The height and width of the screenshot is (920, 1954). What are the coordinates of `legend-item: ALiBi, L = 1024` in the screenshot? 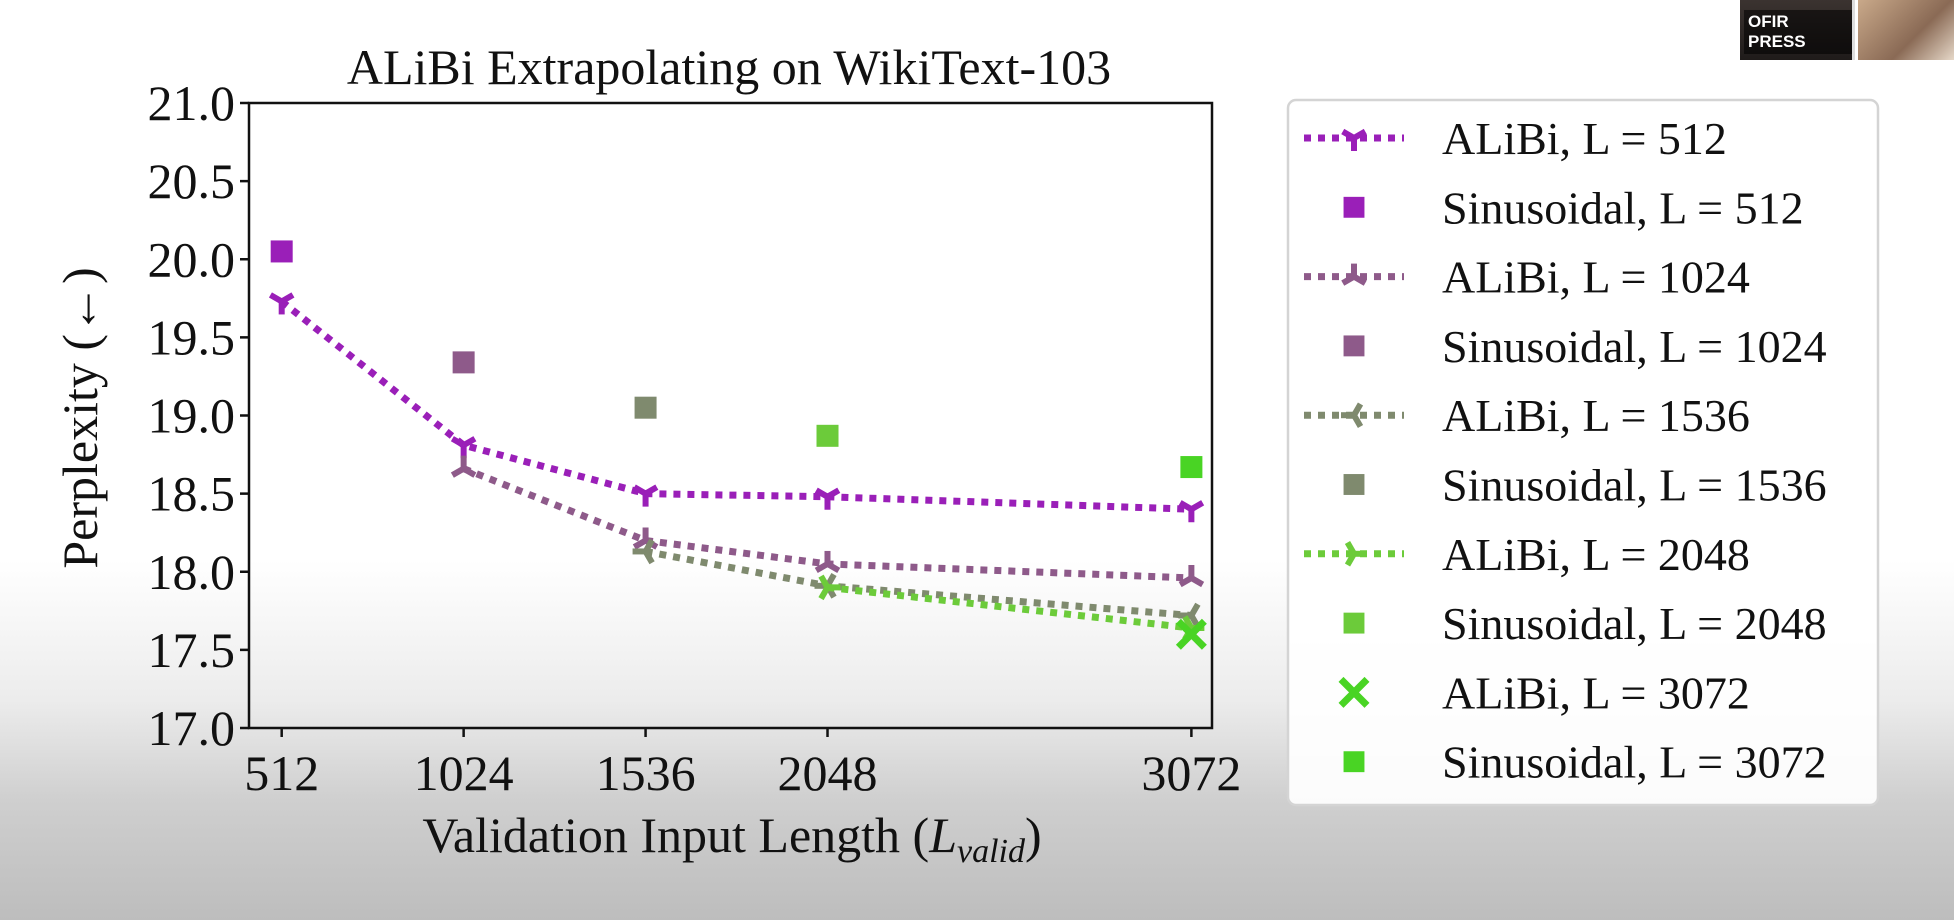 It's located at (1527, 277).